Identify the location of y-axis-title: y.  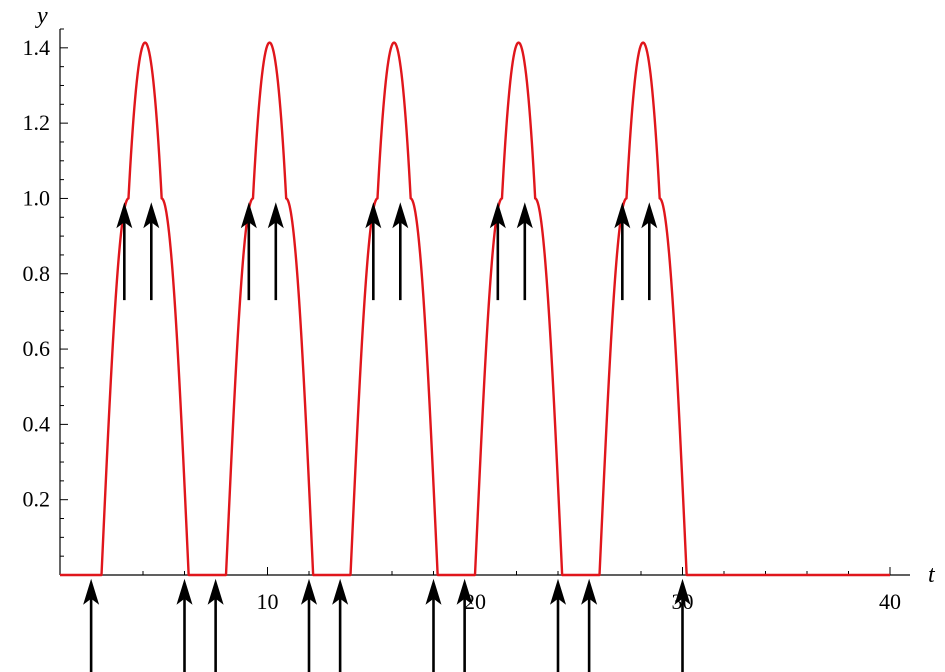
(41, 16).